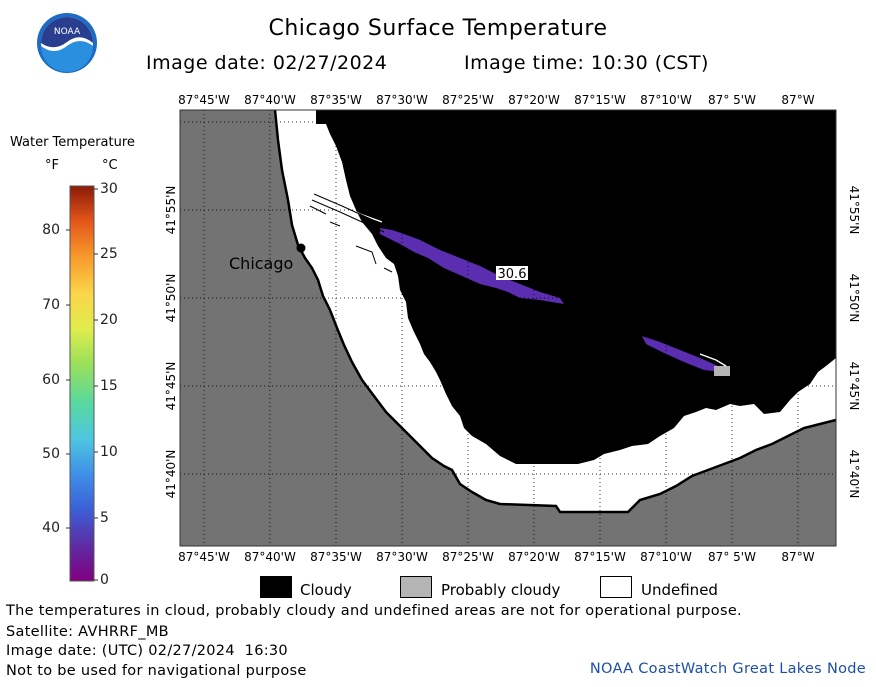  Describe the element at coordinates (156, 671) in the screenshot. I see `footer-nav-warning: Not to be used for navigational purpose` at that location.